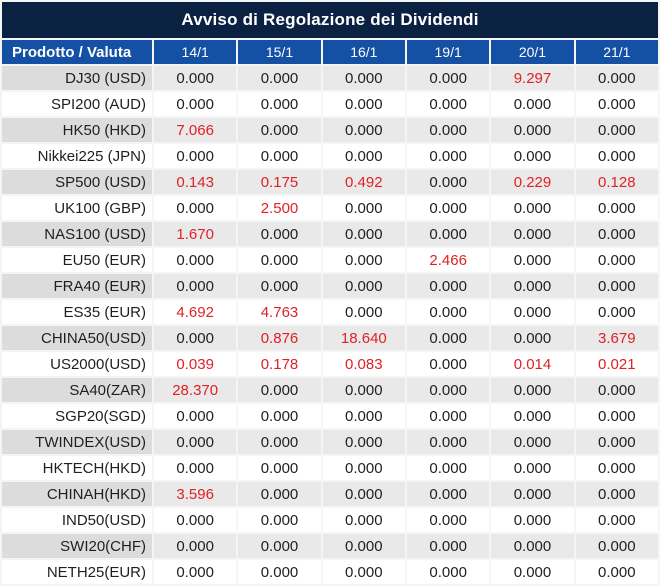 Image resolution: width=660 pixels, height=587 pixels. What do you see at coordinates (195, 234) in the screenshot?
I see `value-cell: 1.670` at bounding box center [195, 234].